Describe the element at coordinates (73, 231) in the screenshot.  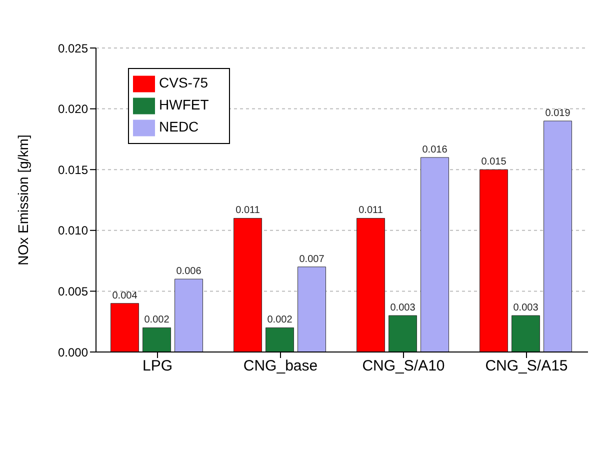
I see `y-tick-label: 0.010` at that location.